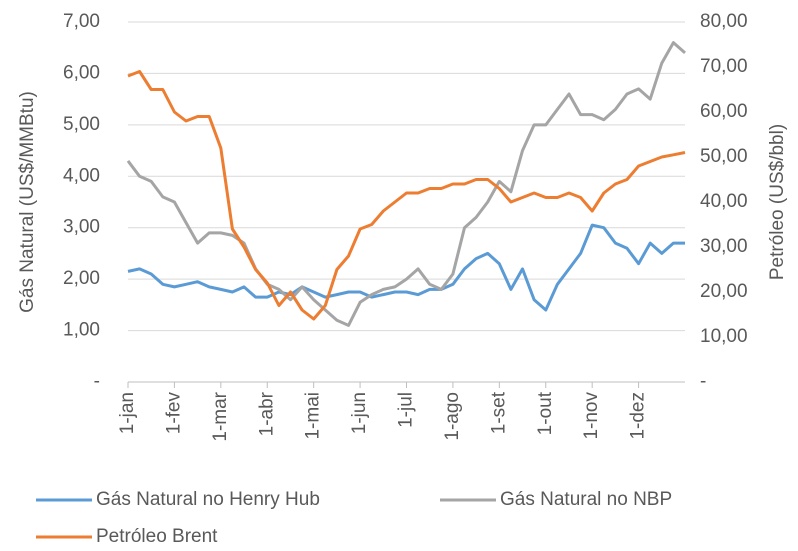 The height and width of the screenshot is (551, 798). Describe the element at coordinates (97, 381) in the screenshot. I see `y-tick-label: -` at that location.